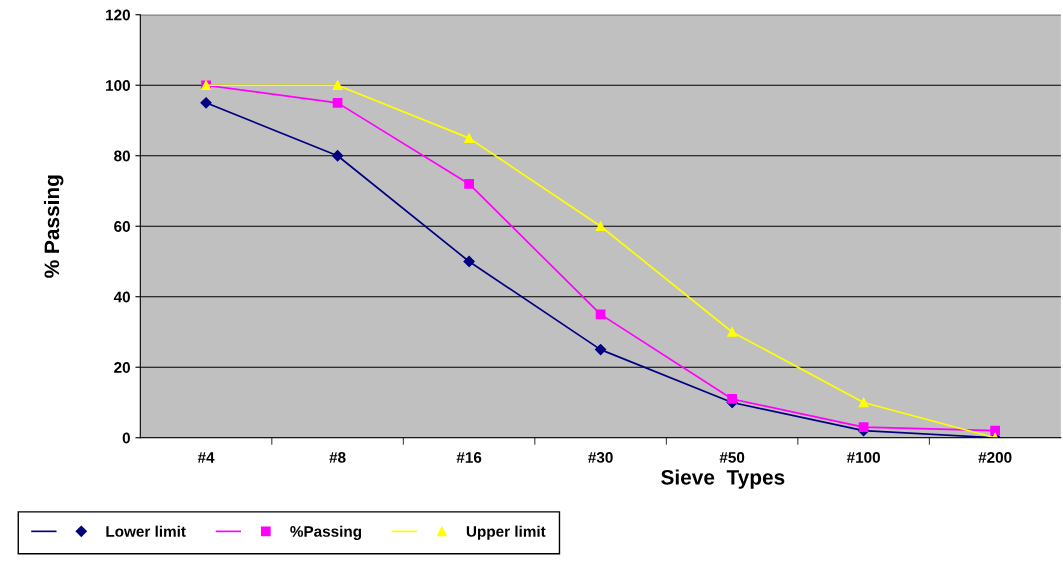 The height and width of the screenshot is (567, 1063). Describe the element at coordinates (469, 457) in the screenshot. I see `x-tick-label: #16` at that location.